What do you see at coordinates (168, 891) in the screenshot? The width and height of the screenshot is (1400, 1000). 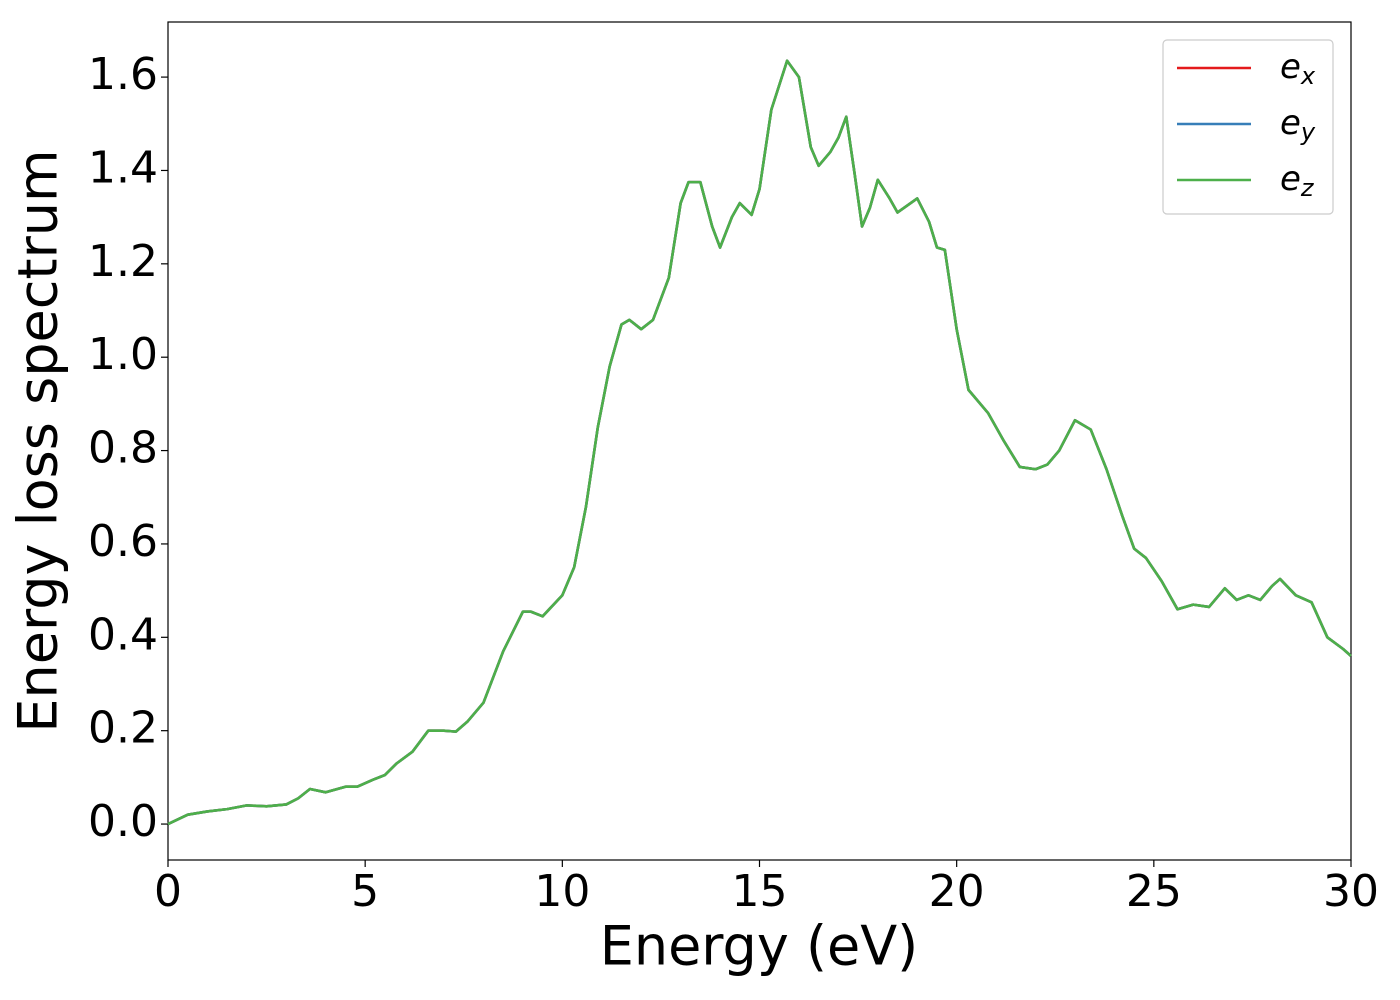 I see `x-tick-label: 0` at bounding box center [168, 891].